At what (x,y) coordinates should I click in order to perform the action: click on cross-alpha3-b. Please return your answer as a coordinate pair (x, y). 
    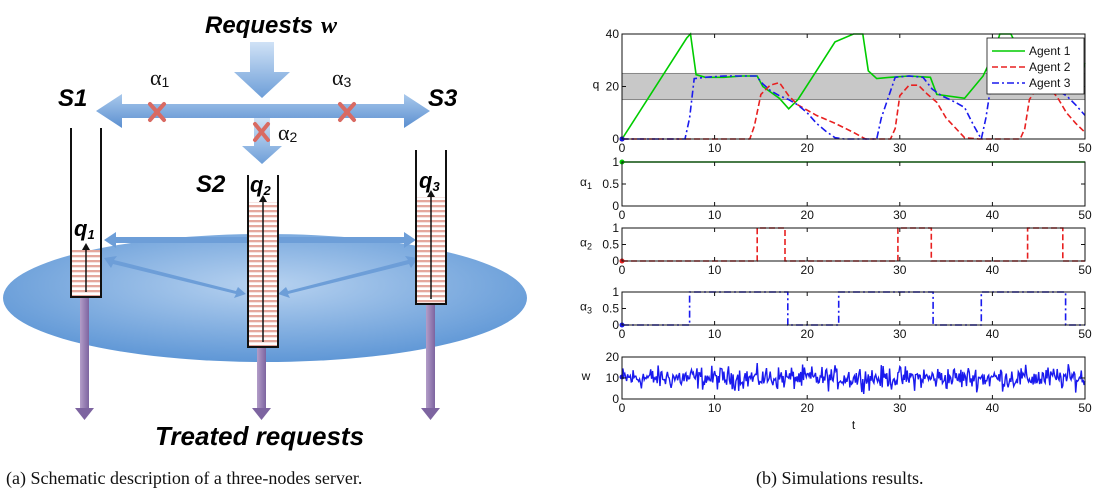
    Looking at the image, I should click on (347, 112).